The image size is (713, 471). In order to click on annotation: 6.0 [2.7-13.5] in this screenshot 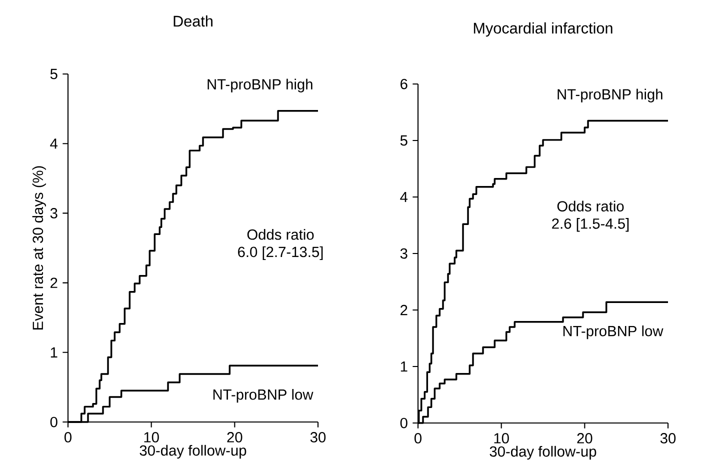, I will do `click(280, 253)`.